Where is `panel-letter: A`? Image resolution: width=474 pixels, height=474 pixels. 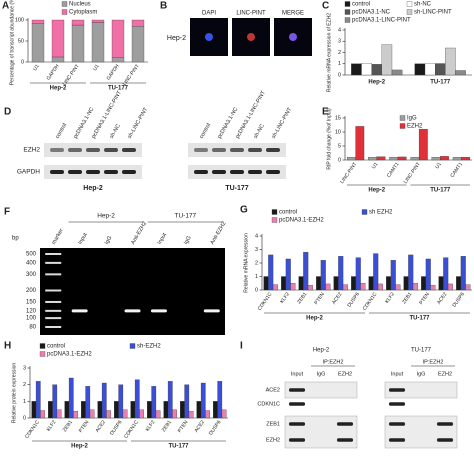 panel-letter: A is located at coordinates (5, 6).